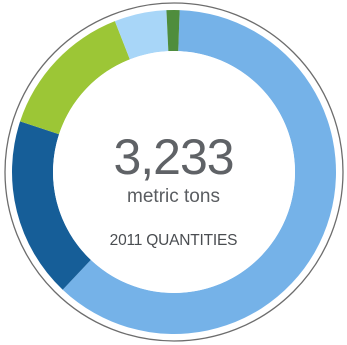 Image resolution: width=347 pixels, height=345 pixels. What do you see at coordinates (173, 157) in the screenshot?
I see `total-quantity: 3,233` at bounding box center [173, 157].